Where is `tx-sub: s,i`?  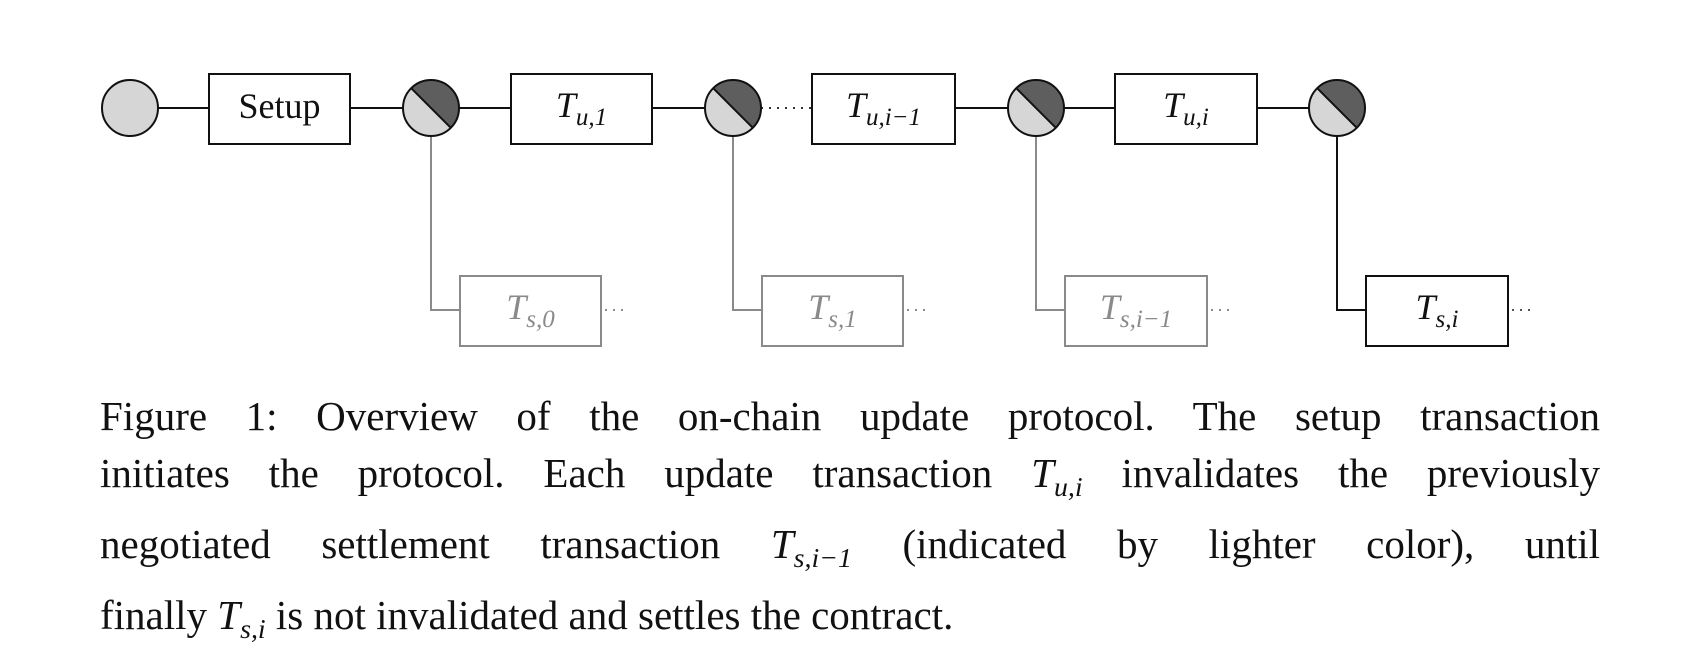
tx-sub: s,i is located at coordinates (1447, 319).